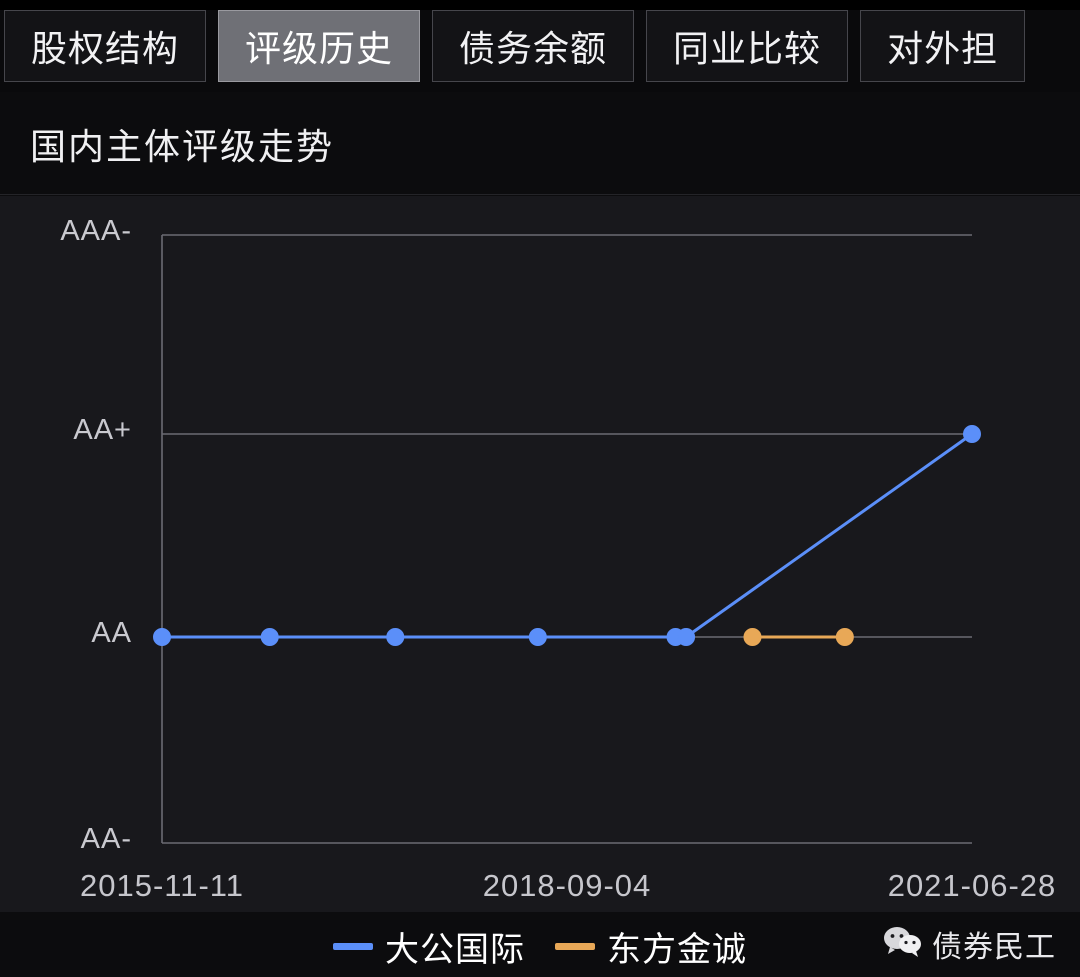 The image size is (1080, 977). I want to click on tab-label: 评级历史, so click(319, 49).